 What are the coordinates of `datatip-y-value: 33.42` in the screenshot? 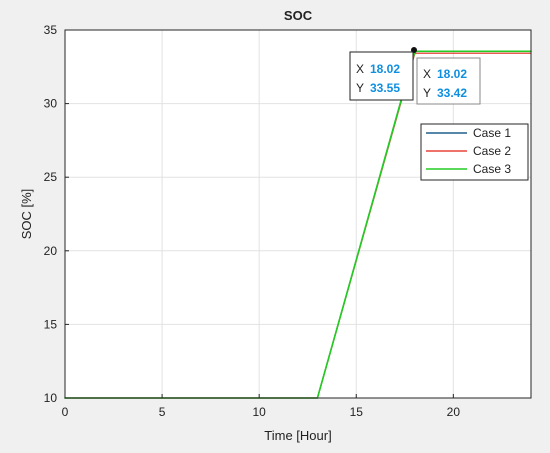 It's located at (452, 93).